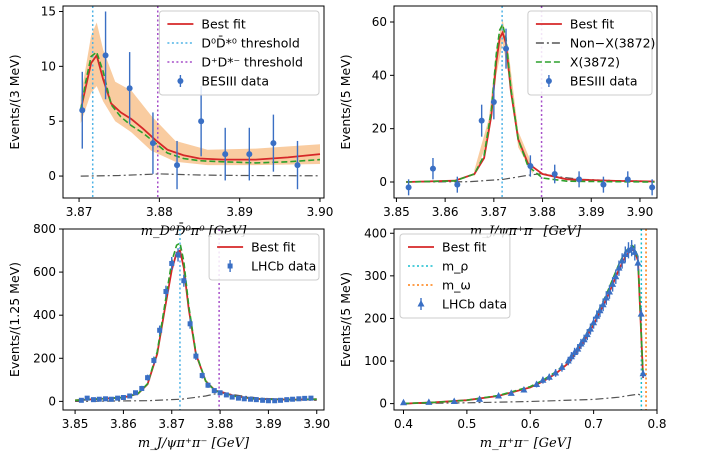 This screenshot has width=704, height=460. Describe the element at coordinates (252, 62) in the screenshot. I see `legend-label: D⁺D*⁻ threshold` at that location.